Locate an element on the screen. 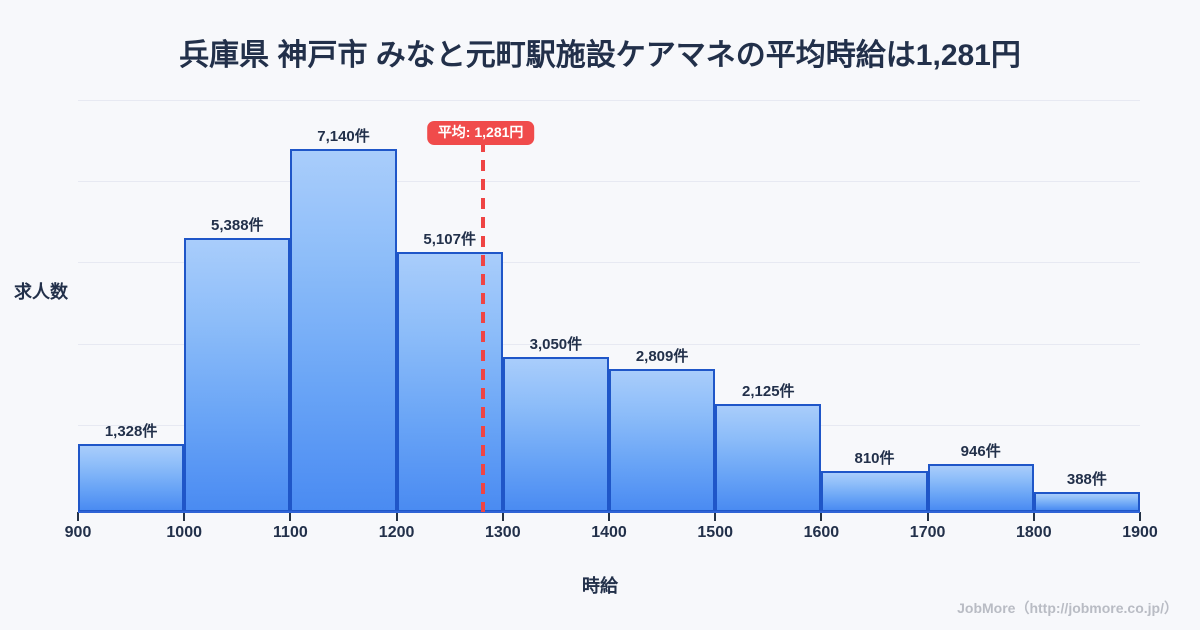  x-tick-label: 1900 is located at coordinates (1140, 532).